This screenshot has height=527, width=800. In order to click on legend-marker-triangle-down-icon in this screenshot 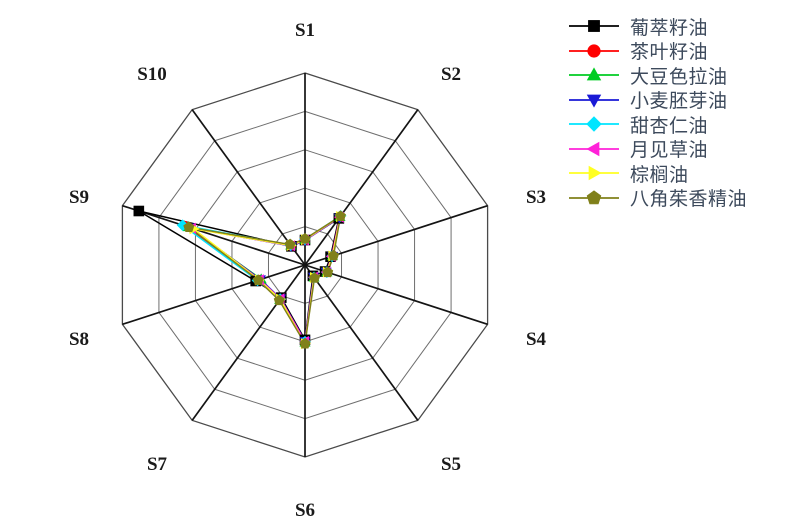, I will do `click(594, 101)`.